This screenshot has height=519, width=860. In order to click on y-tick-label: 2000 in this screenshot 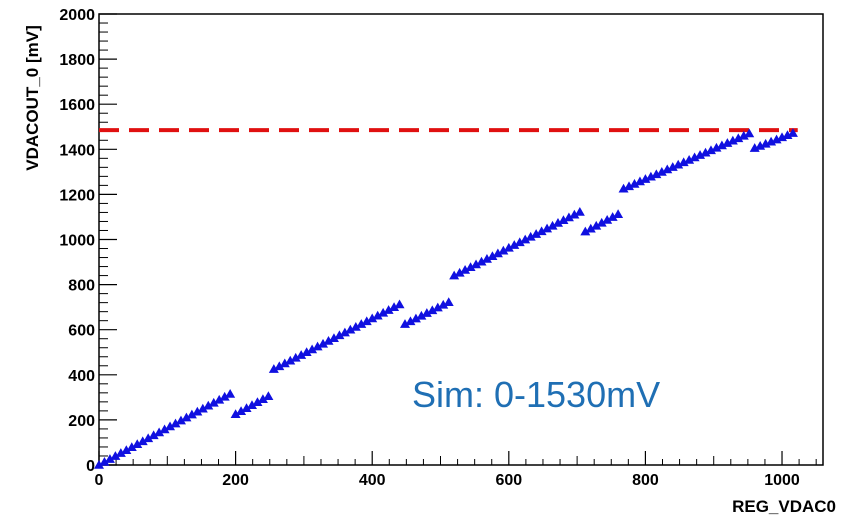, I will do `click(77, 15)`.